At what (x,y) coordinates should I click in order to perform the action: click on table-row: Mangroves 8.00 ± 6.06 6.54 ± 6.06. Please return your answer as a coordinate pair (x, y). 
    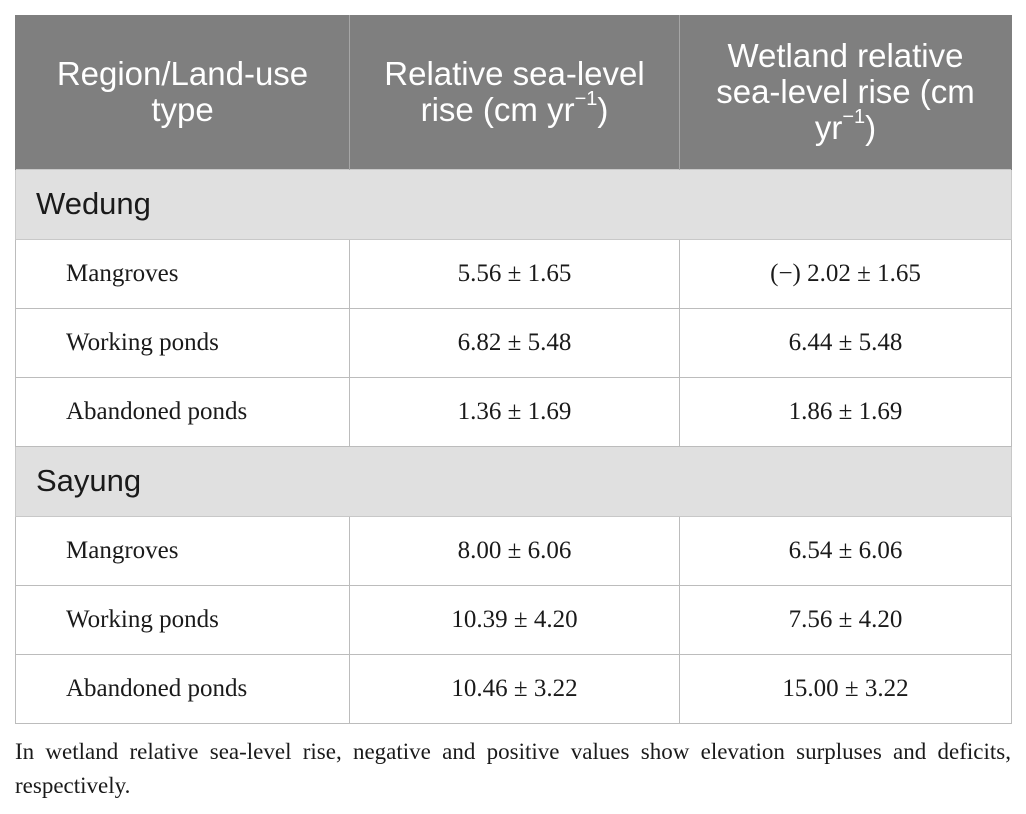
    Looking at the image, I should click on (513, 550).